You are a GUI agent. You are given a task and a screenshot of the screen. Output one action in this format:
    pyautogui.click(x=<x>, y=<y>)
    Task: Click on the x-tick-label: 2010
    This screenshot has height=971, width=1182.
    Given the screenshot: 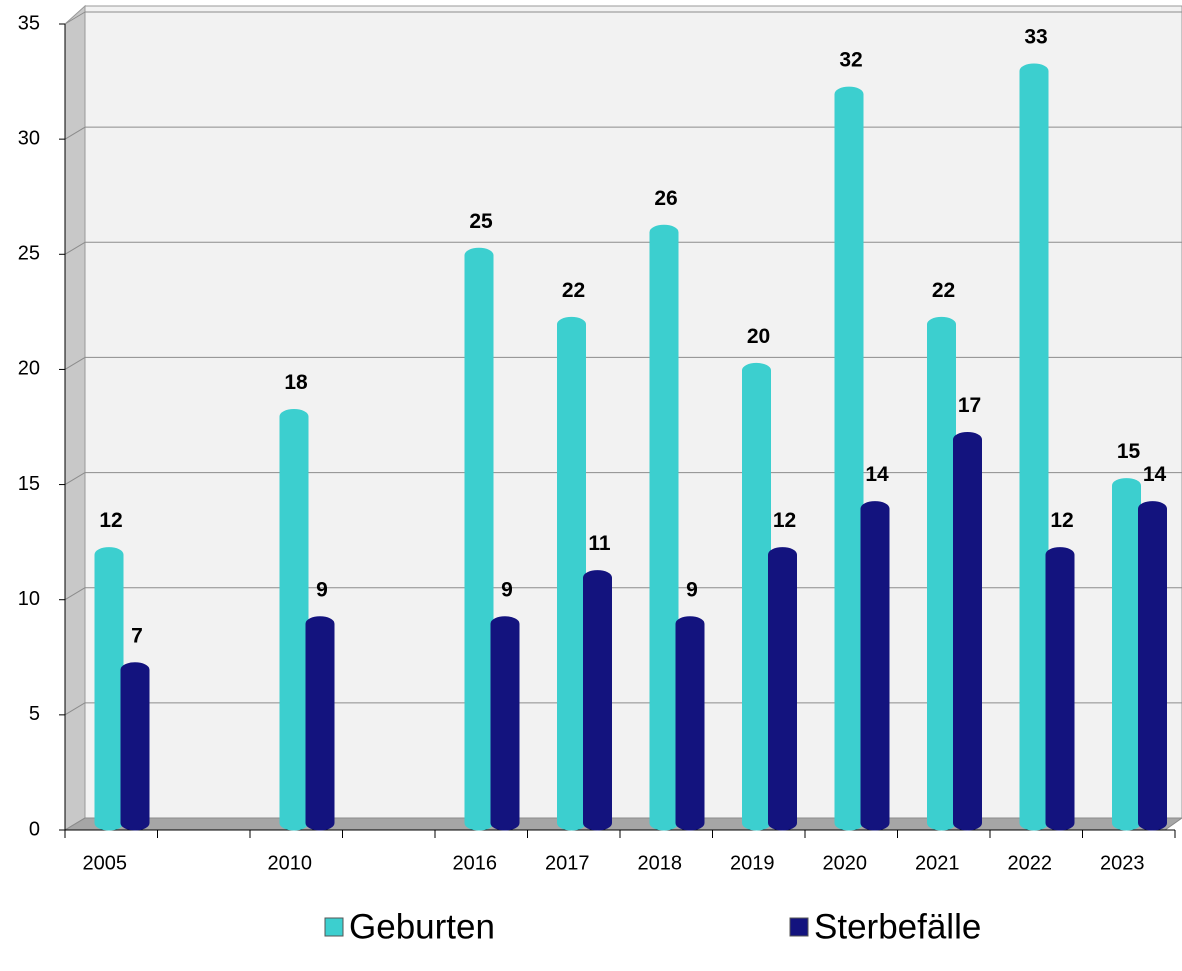 What is the action you would take?
    pyautogui.click(x=290, y=863)
    